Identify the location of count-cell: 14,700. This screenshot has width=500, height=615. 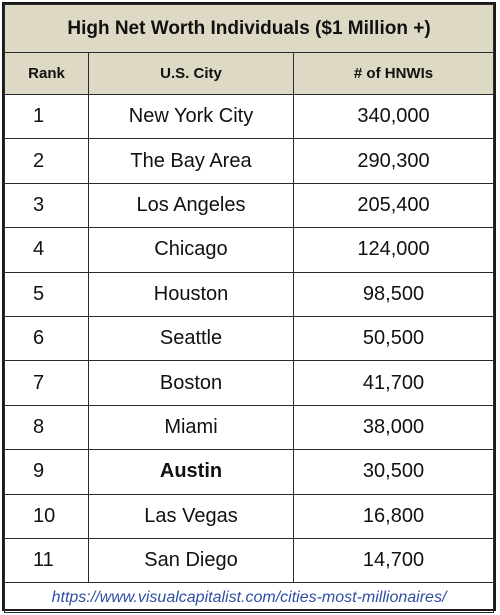
(393, 560).